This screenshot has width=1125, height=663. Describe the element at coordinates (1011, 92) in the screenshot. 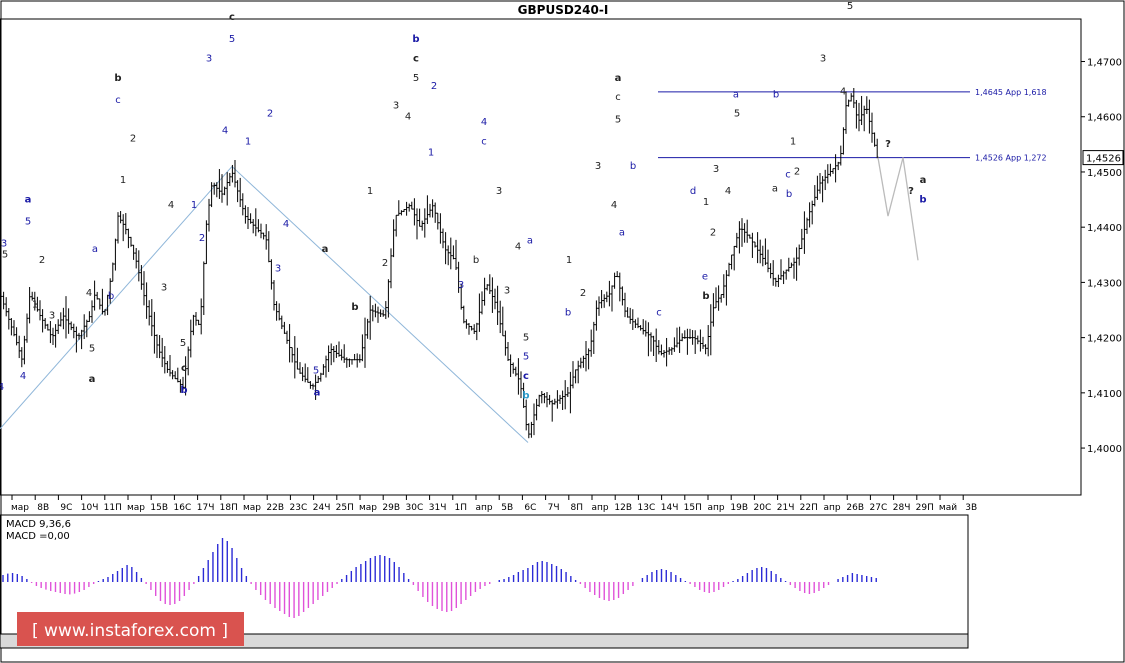

I see `level-label: 1,4645 App 1,618` at that location.